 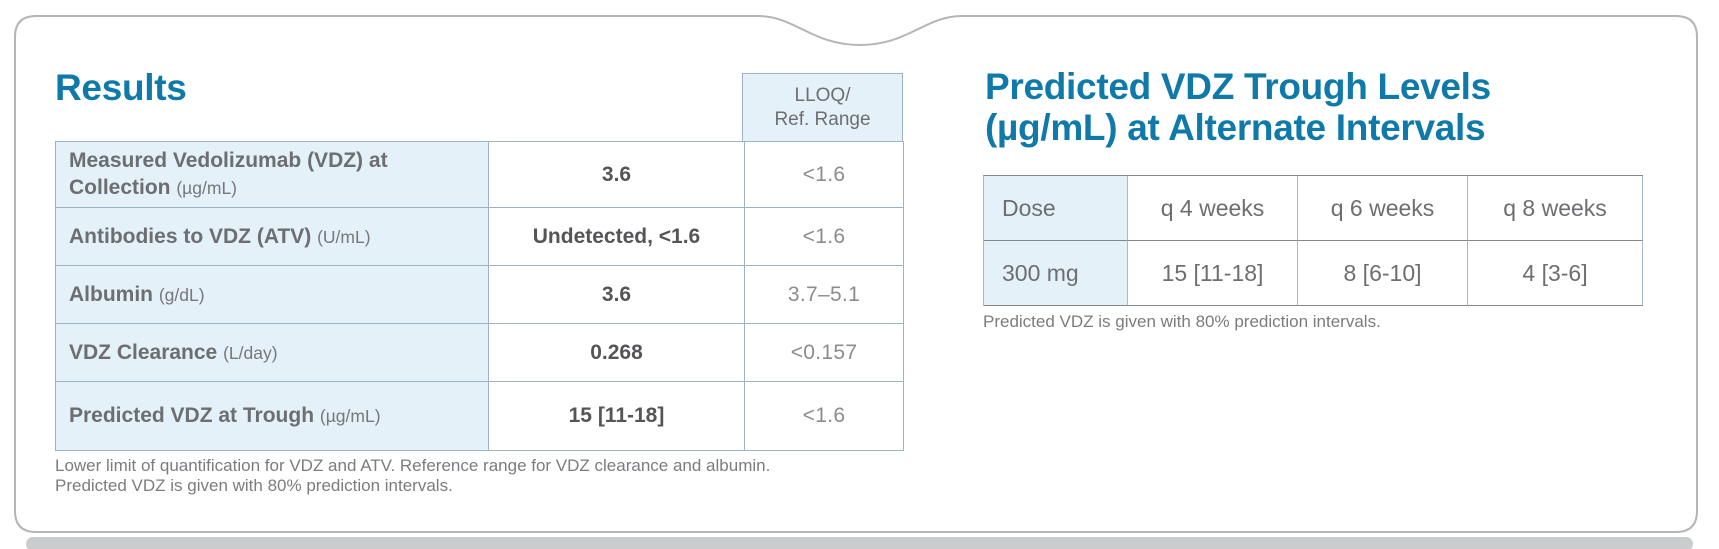 I want to click on q4-weeks-header-cell: q 4 weeks, so click(x=1213, y=208).